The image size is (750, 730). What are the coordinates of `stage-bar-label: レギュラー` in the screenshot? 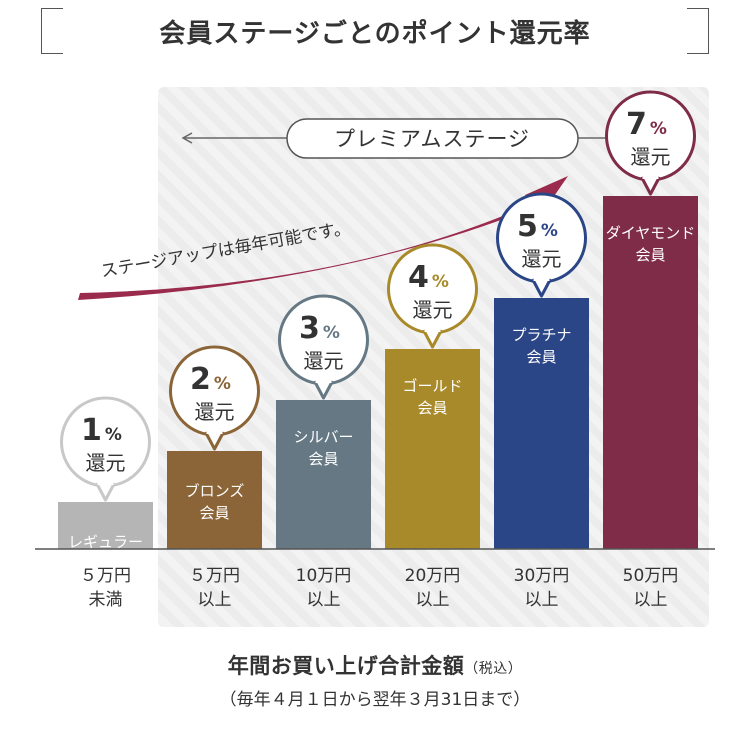 It's located at (105, 542).